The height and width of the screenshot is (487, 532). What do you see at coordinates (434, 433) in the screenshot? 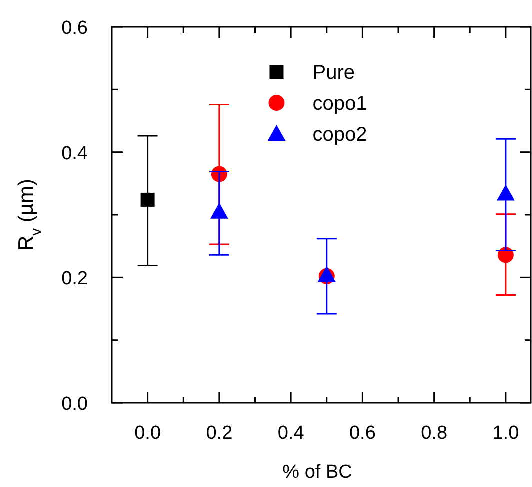
I see `x-tick-label: 0.8` at bounding box center [434, 433].